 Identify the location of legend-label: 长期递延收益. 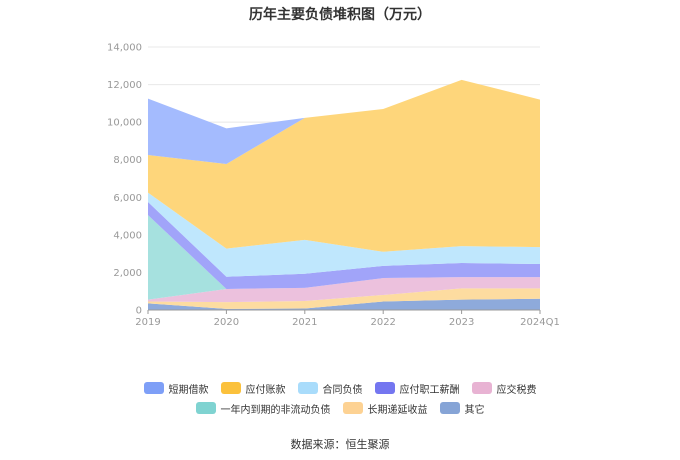
(397, 410).